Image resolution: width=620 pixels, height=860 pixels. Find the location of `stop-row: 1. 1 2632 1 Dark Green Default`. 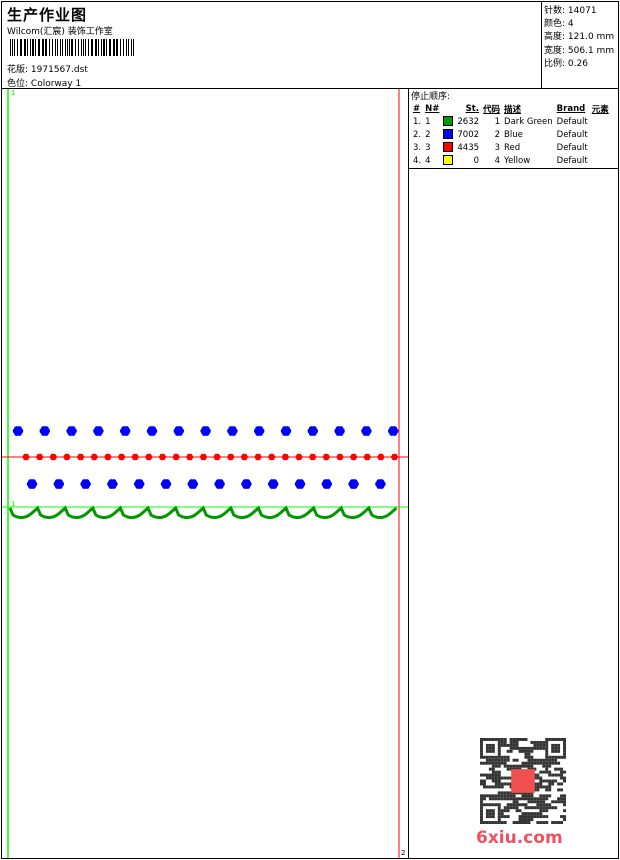

stop-row: 1. 1 2632 1 Dark Green Default is located at coordinates (500, 121).